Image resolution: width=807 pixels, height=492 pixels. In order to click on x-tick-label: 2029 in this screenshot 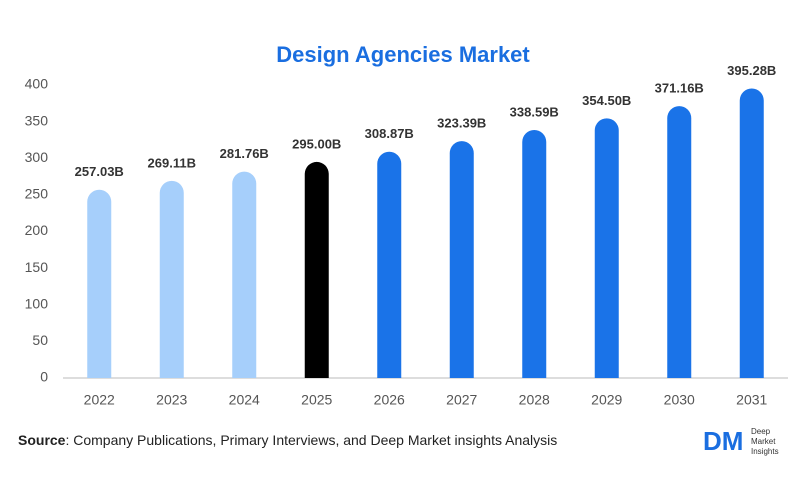, I will do `click(606, 400)`.